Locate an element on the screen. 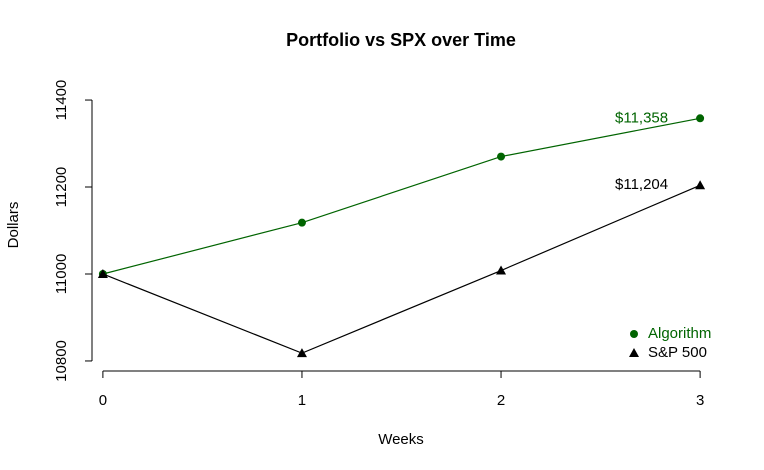 The width and height of the screenshot is (764, 470). x-tick-label: 0 is located at coordinates (103, 400).